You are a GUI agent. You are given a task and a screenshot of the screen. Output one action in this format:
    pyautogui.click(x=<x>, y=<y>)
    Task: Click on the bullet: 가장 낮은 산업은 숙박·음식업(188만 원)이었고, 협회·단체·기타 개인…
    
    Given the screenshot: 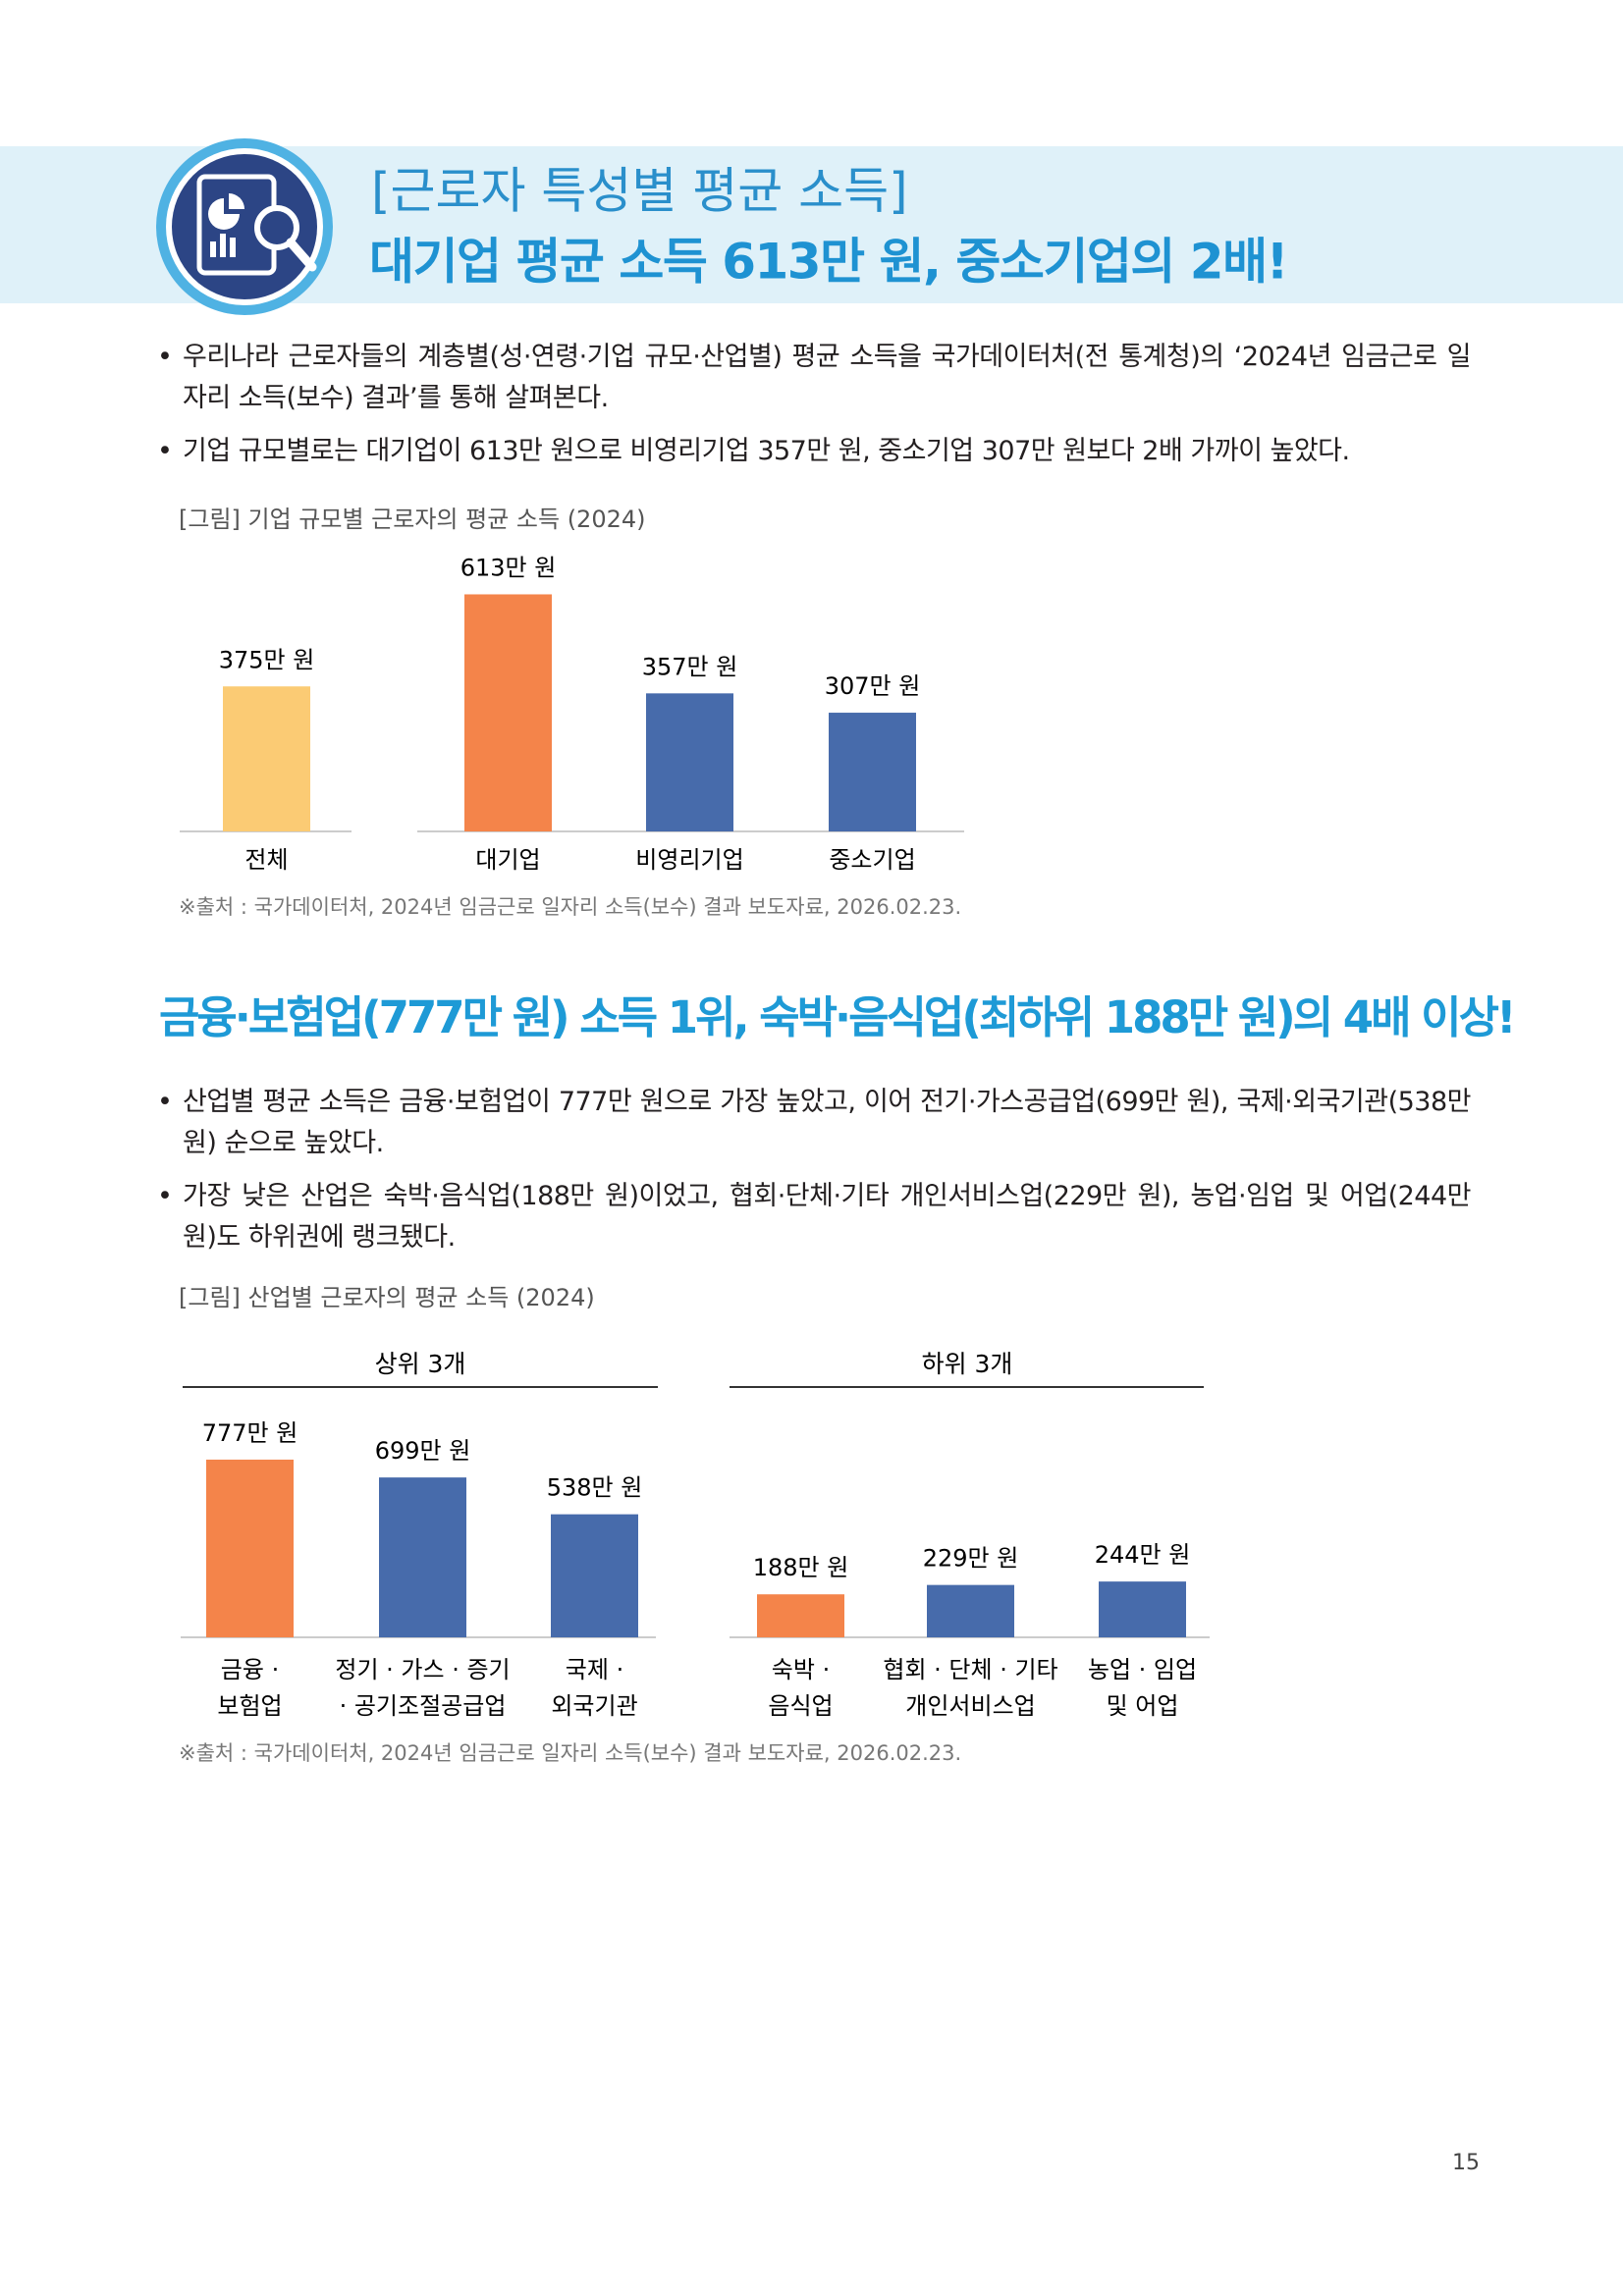 What is the action you would take?
    pyautogui.click(x=814, y=1217)
    